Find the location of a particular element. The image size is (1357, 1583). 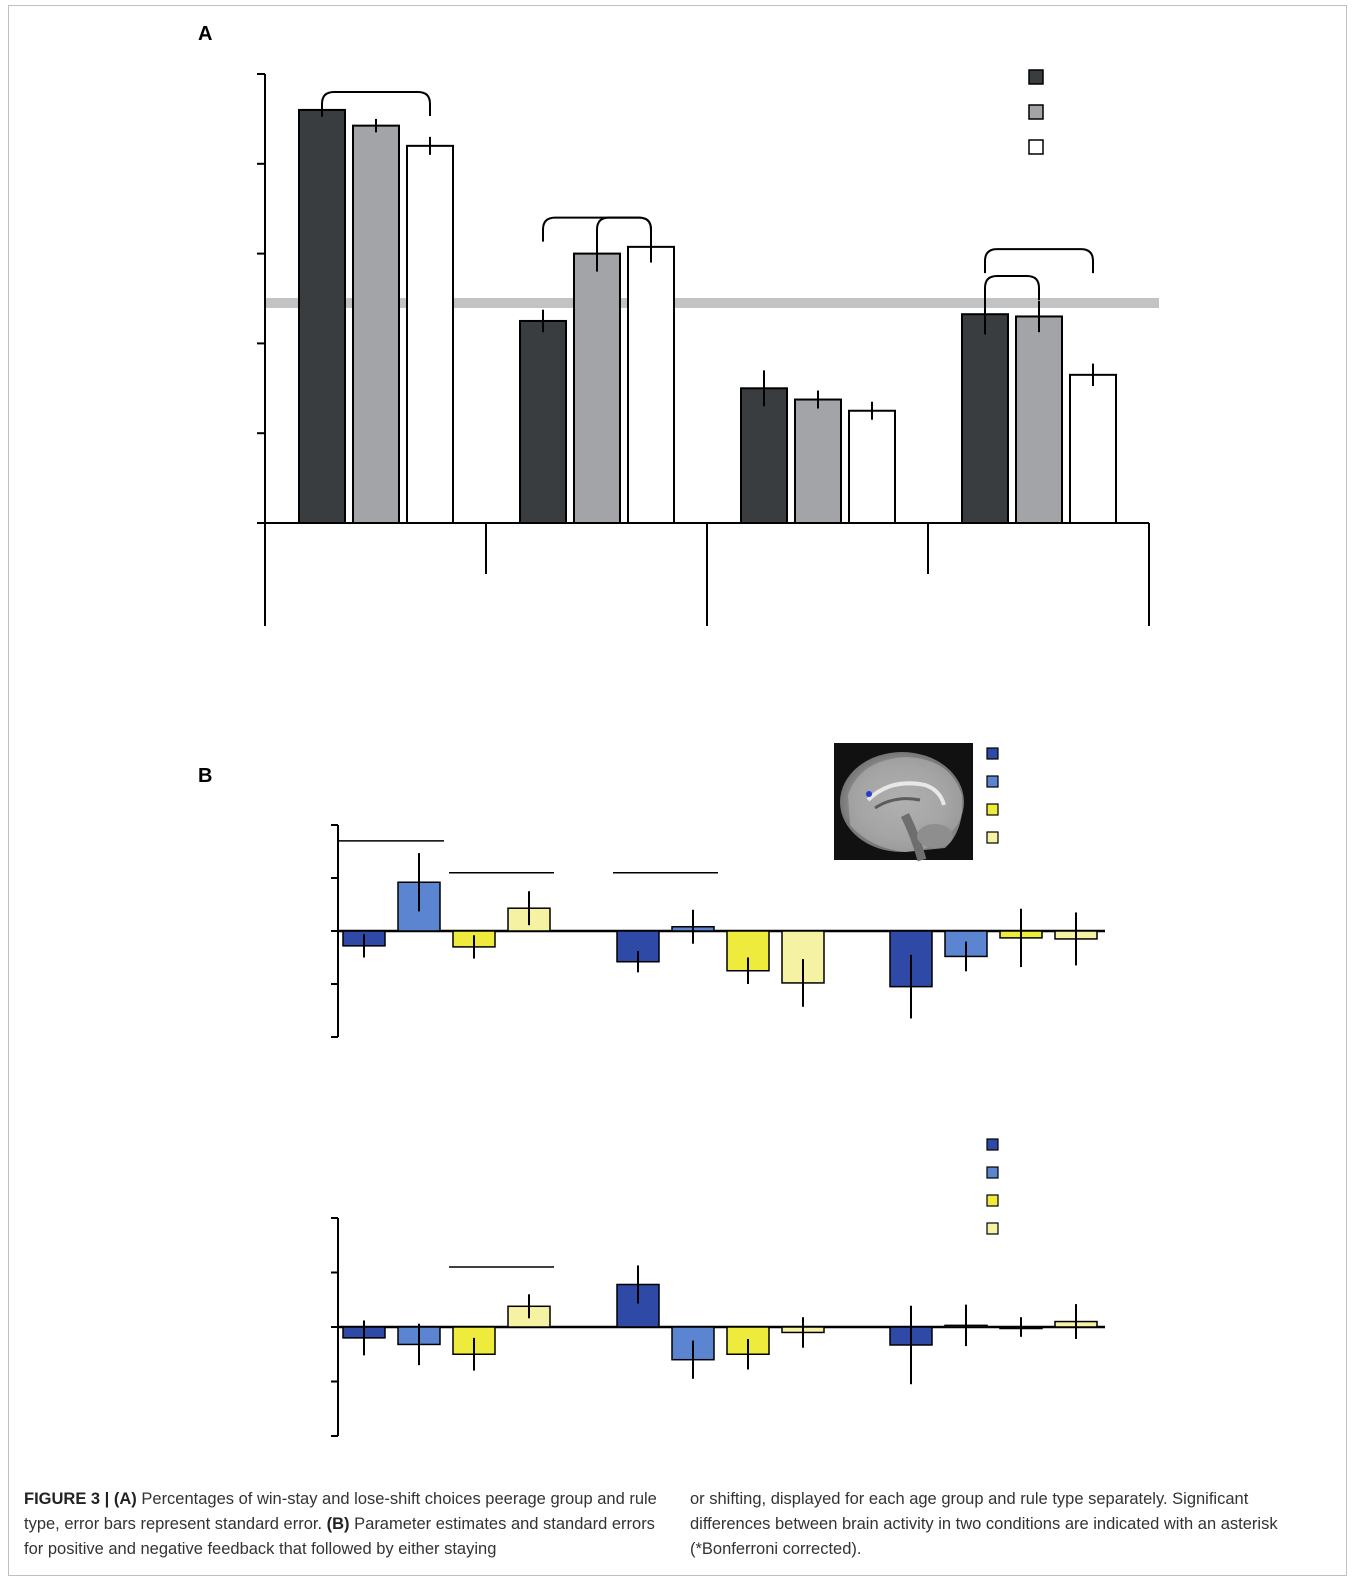

panel-b-letter: B is located at coordinates (205, 776).